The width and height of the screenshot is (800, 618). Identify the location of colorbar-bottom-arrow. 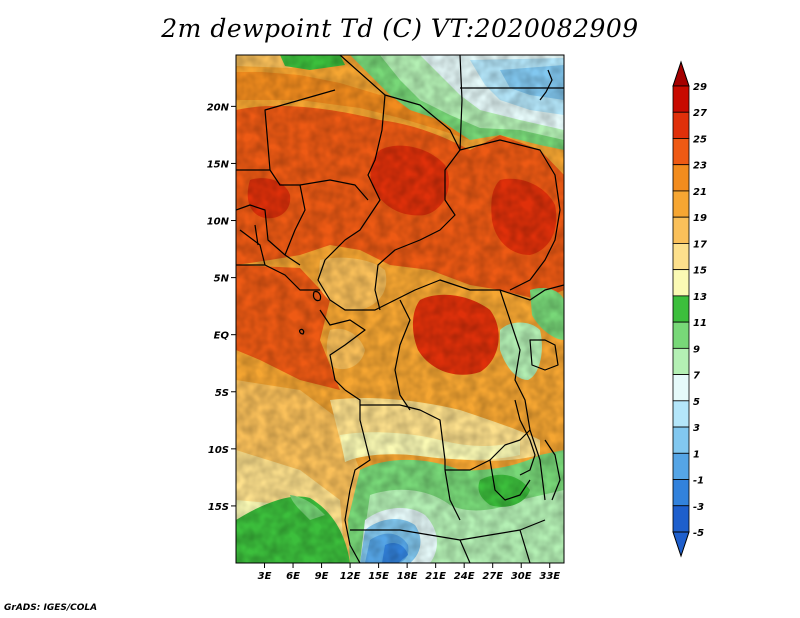
(681, 544).